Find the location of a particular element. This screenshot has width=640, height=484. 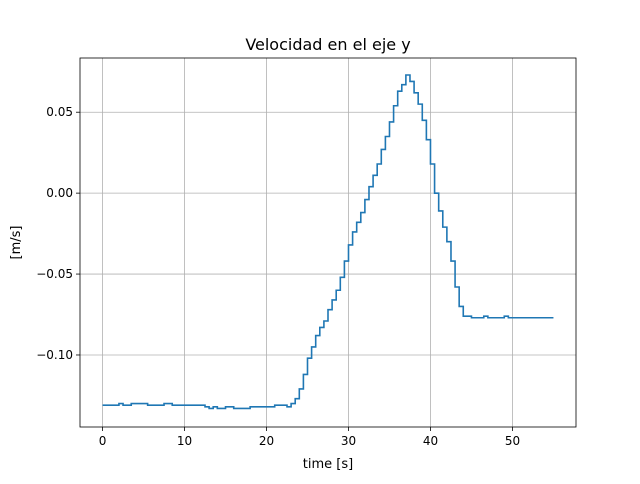

x-tick-label: 30 is located at coordinates (348, 441).